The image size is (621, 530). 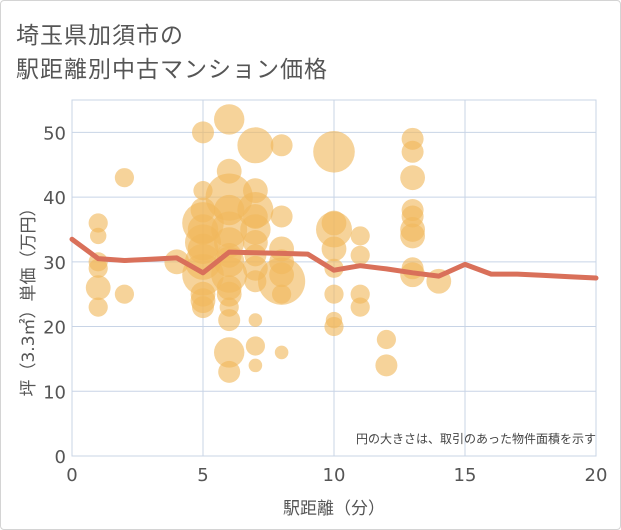 I want to click on average-line-series, so click(x=334, y=258).